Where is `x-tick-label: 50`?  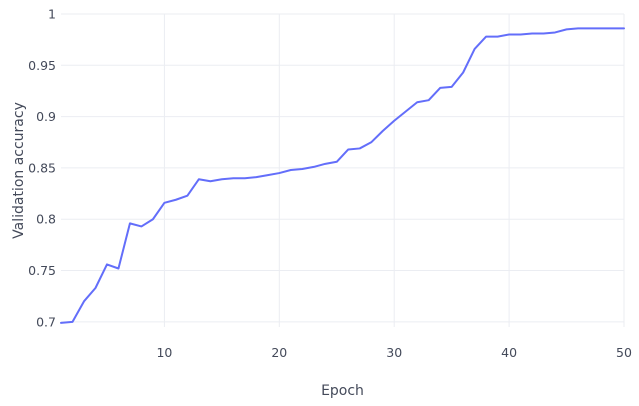 x-tick-label: 50 is located at coordinates (624, 352).